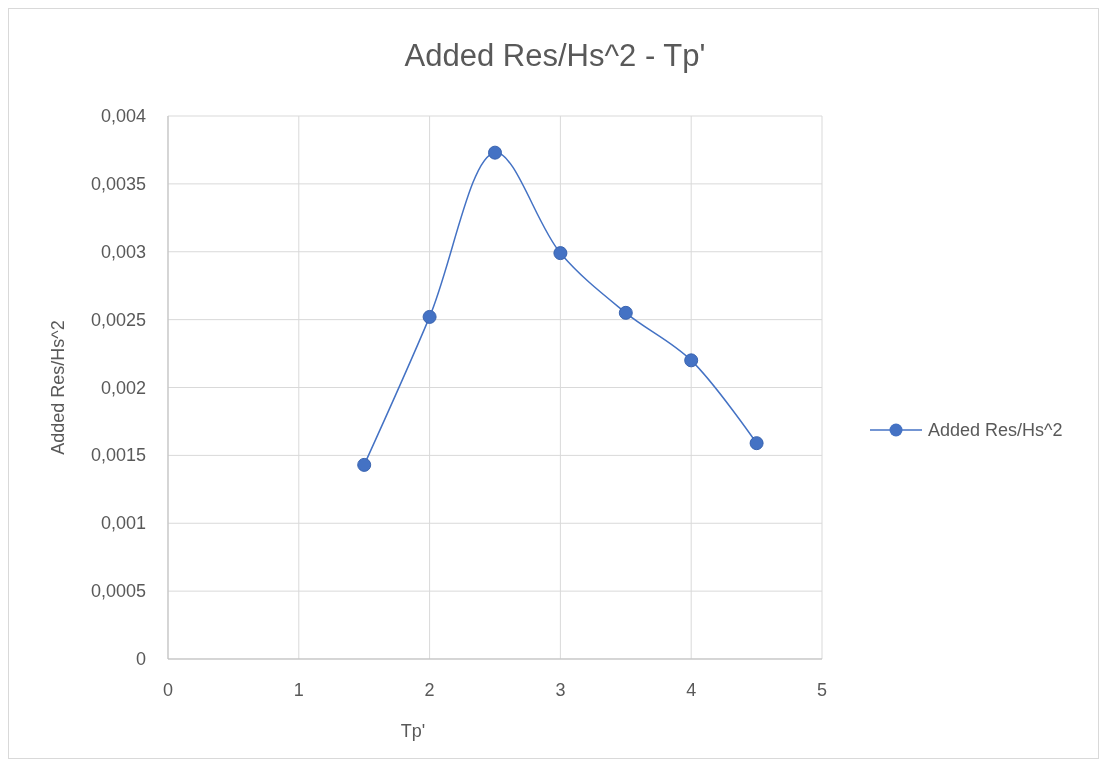 The width and height of the screenshot is (1107, 767). I want to click on legend-label: Added Res/Hs^2, so click(995, 430).